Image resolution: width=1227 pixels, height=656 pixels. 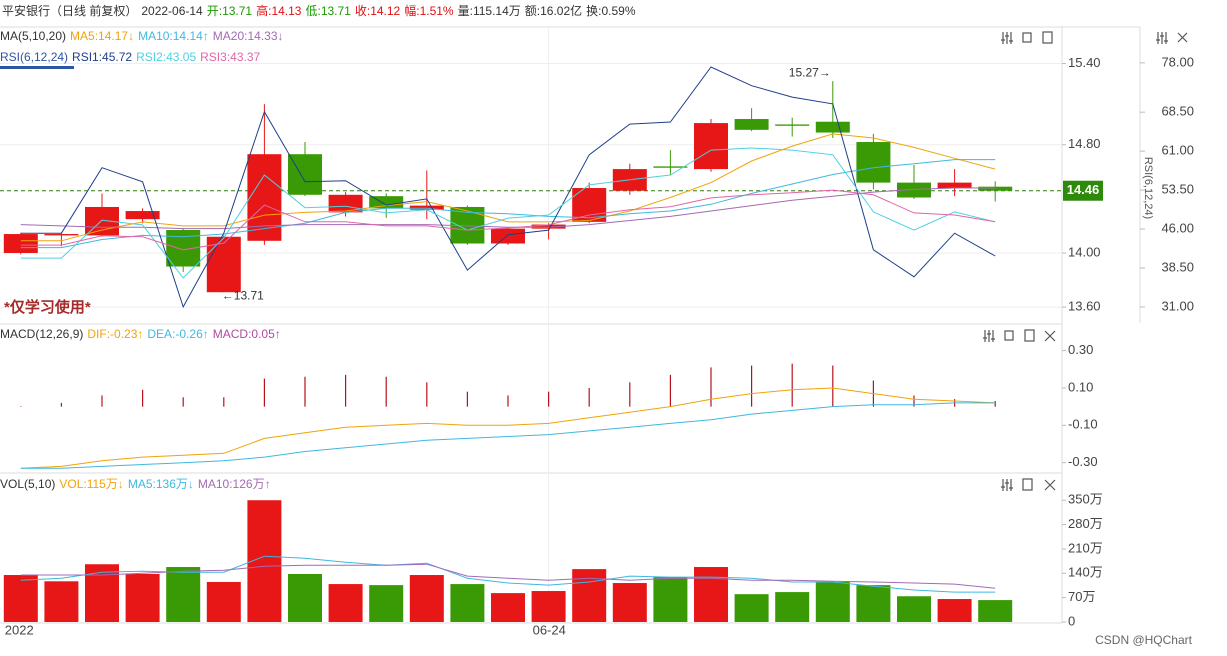 What do you see at coordinates (1071, 620) in the screenshot?
I see `y-tick-label: 0` at bounding box center [1071, 620].